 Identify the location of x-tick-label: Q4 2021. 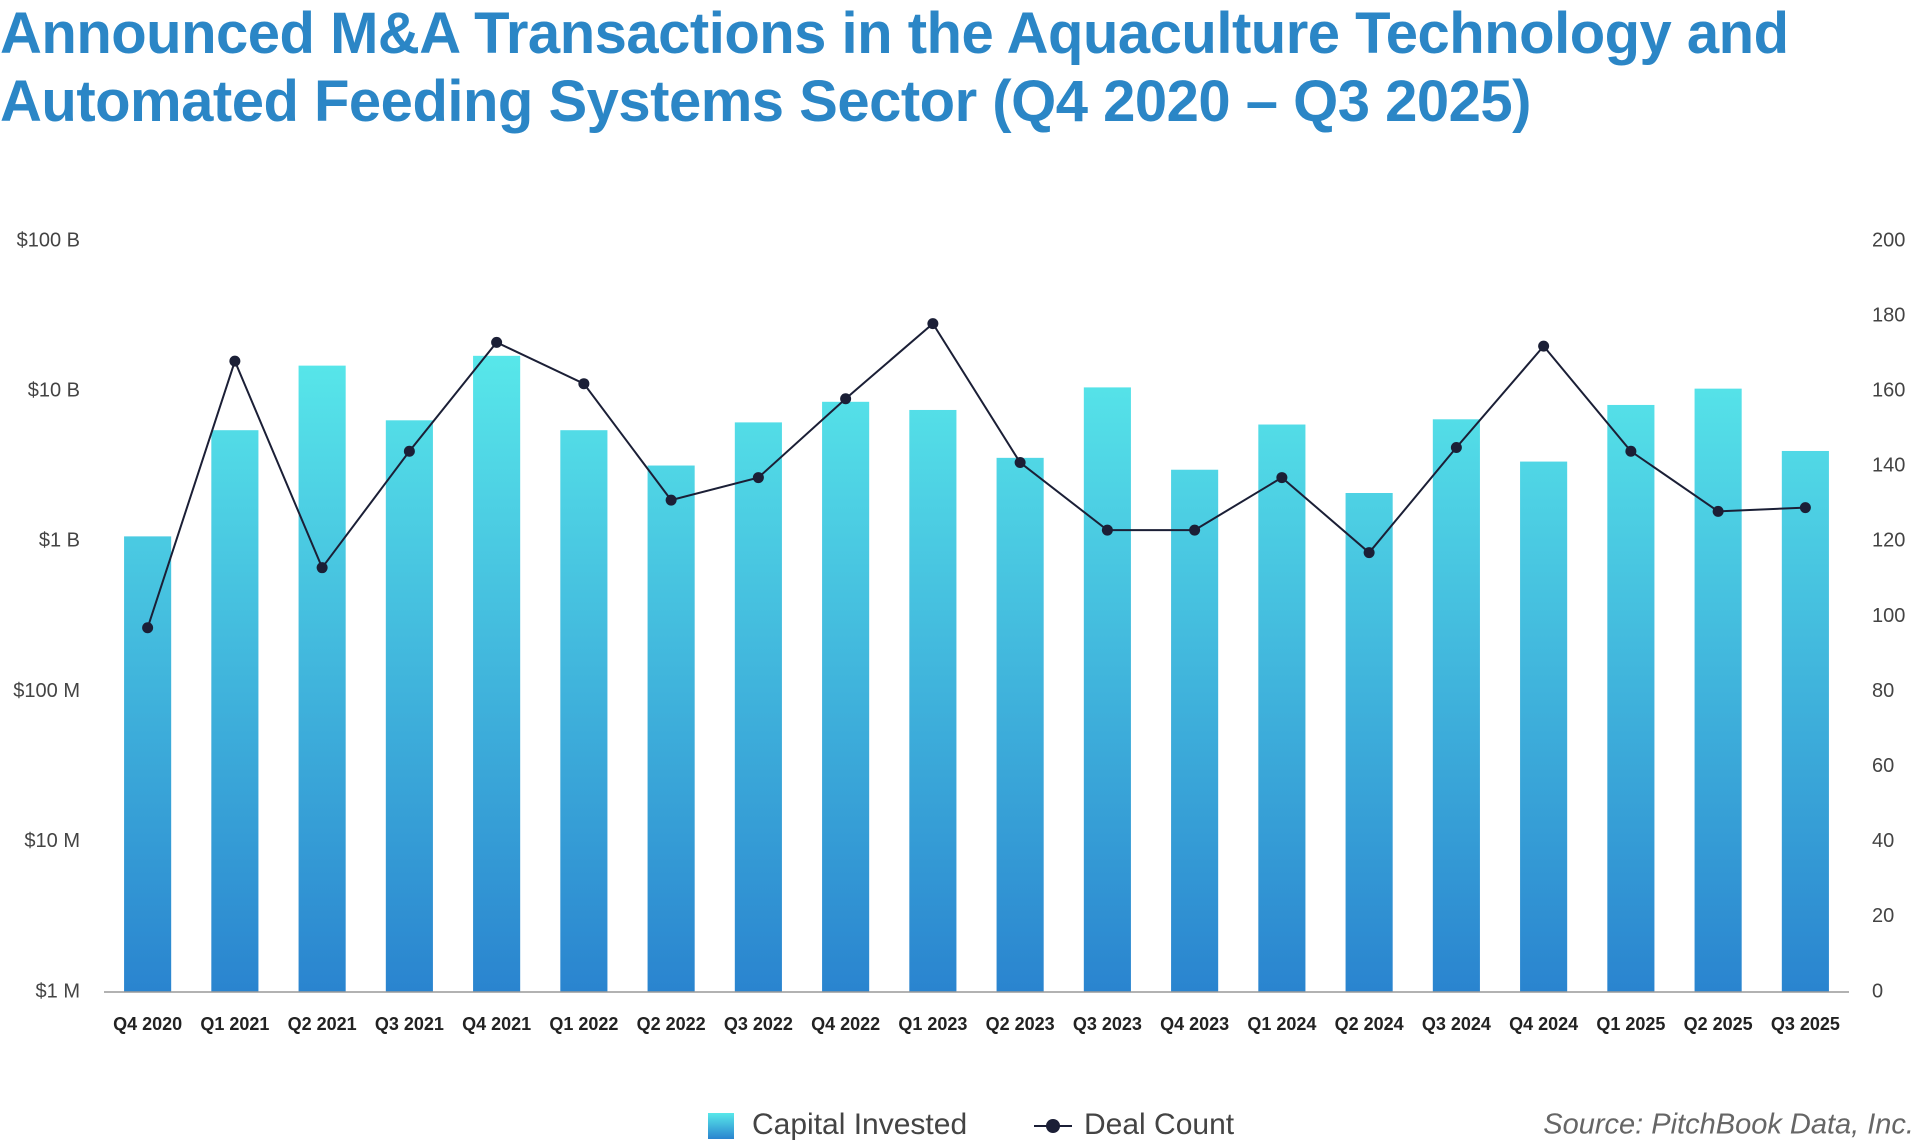
(496, 1024).